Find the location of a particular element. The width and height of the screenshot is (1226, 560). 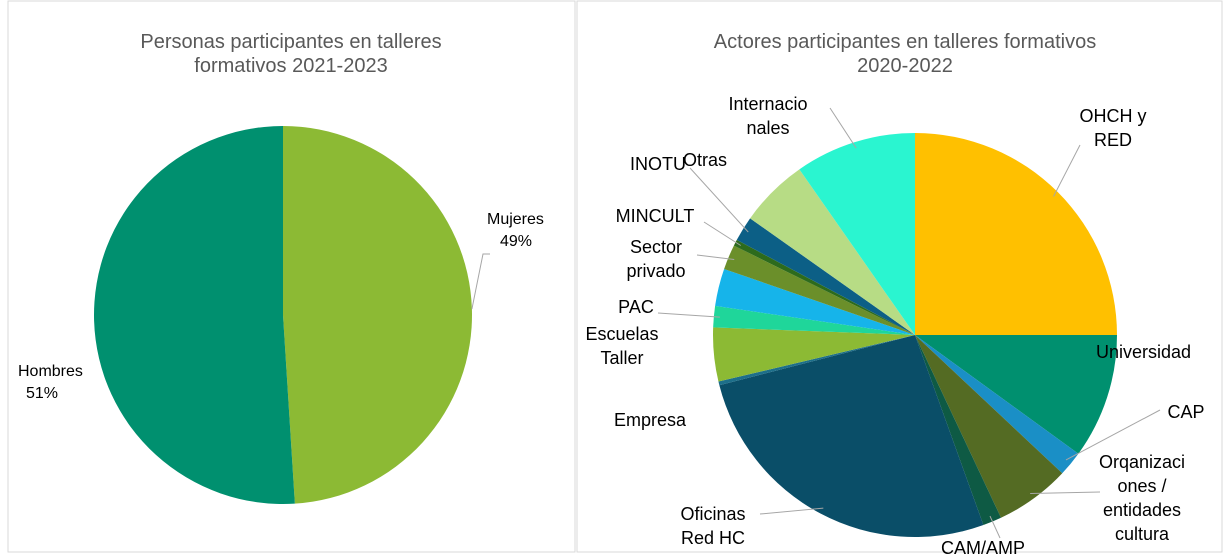

data-label: Sector privado is located at coordinates (655, 259).